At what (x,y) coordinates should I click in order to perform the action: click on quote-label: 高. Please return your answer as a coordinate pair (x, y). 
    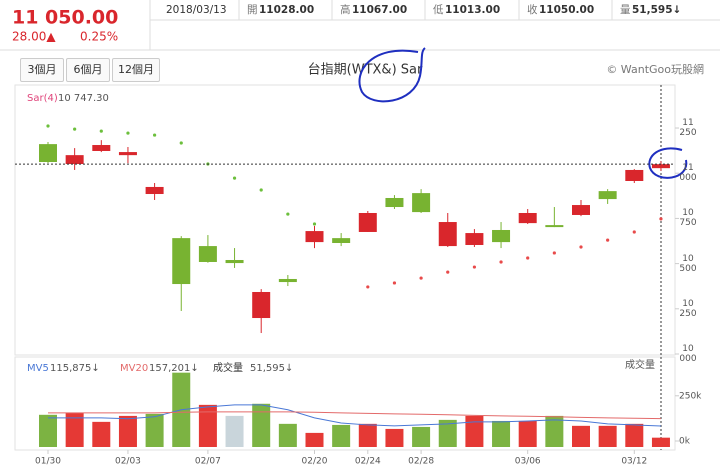
    Looking at the image, I should click on (345, 9).